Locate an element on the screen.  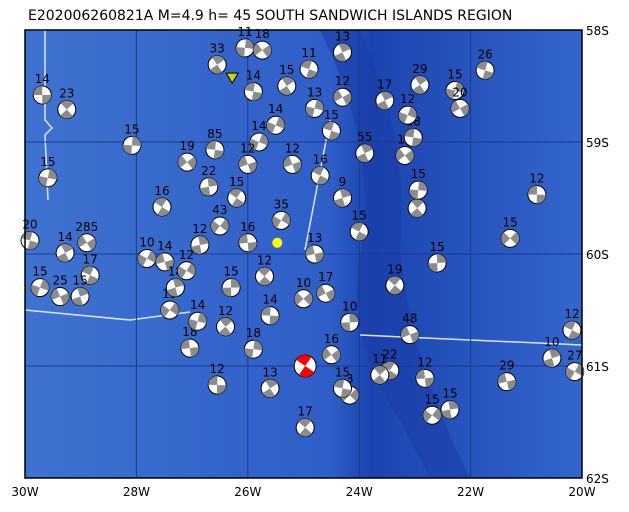
depth-label: 48 is located at coordinates (409, 319).